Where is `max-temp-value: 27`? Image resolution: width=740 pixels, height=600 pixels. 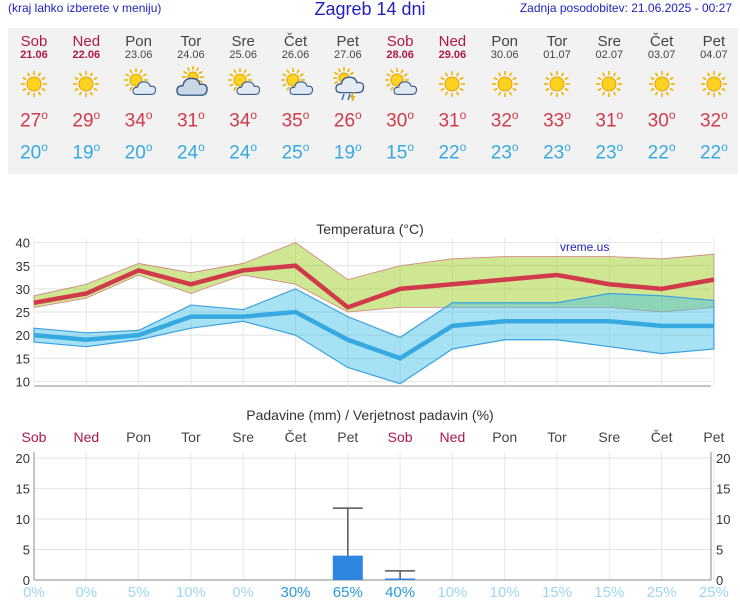 max-temp-value: 27 is located at coordinates (31, 121).